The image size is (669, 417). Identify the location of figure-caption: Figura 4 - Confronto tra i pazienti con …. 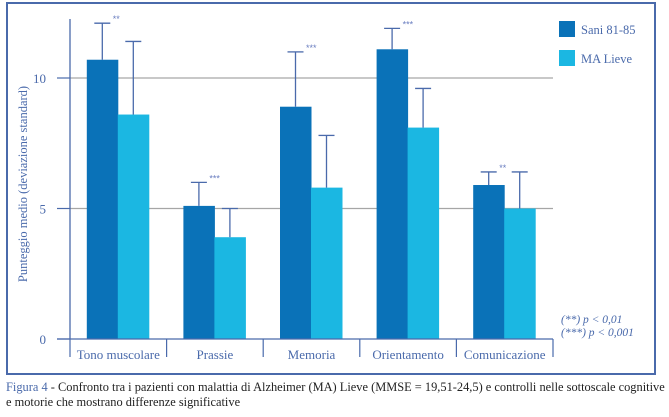
(336, 395).